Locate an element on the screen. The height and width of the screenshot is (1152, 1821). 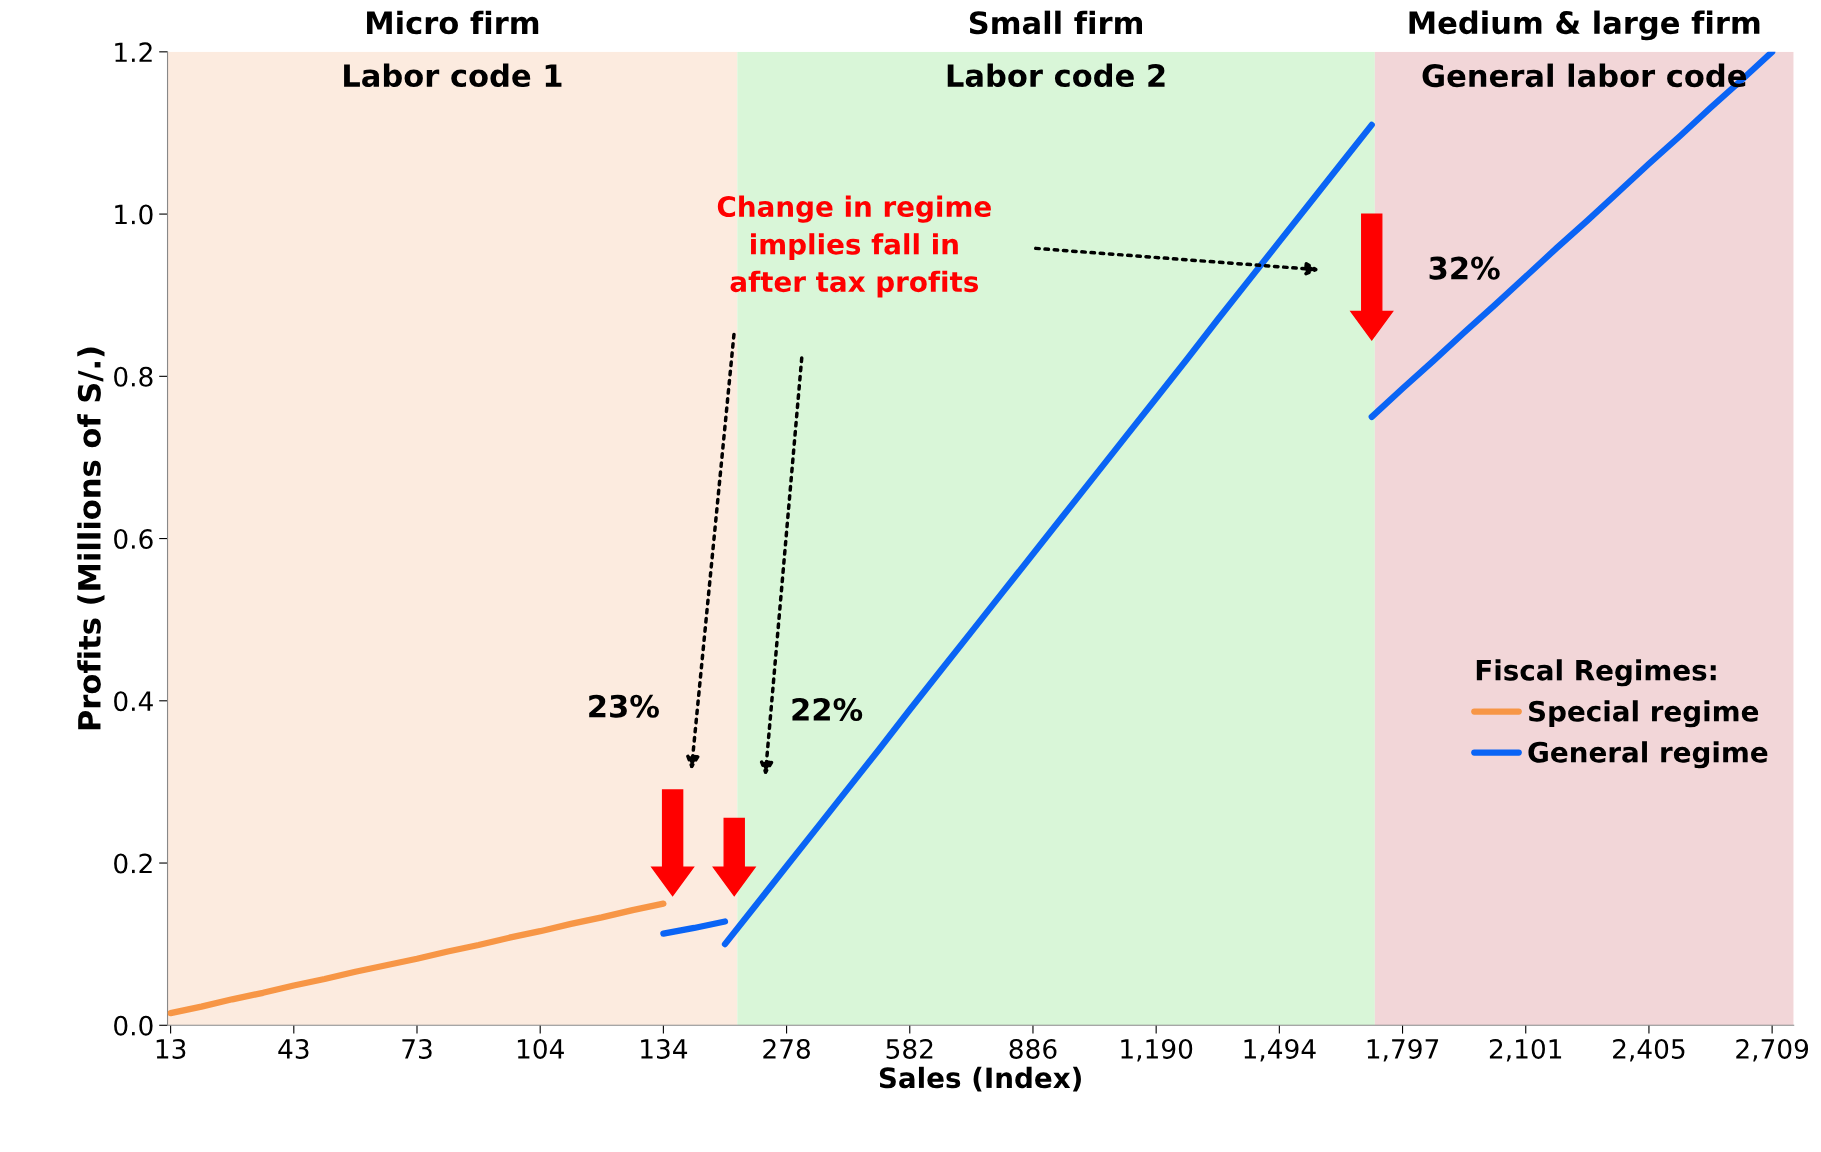
annotation: Micro firm Labor code 1 is located at coordinates (453, 49).